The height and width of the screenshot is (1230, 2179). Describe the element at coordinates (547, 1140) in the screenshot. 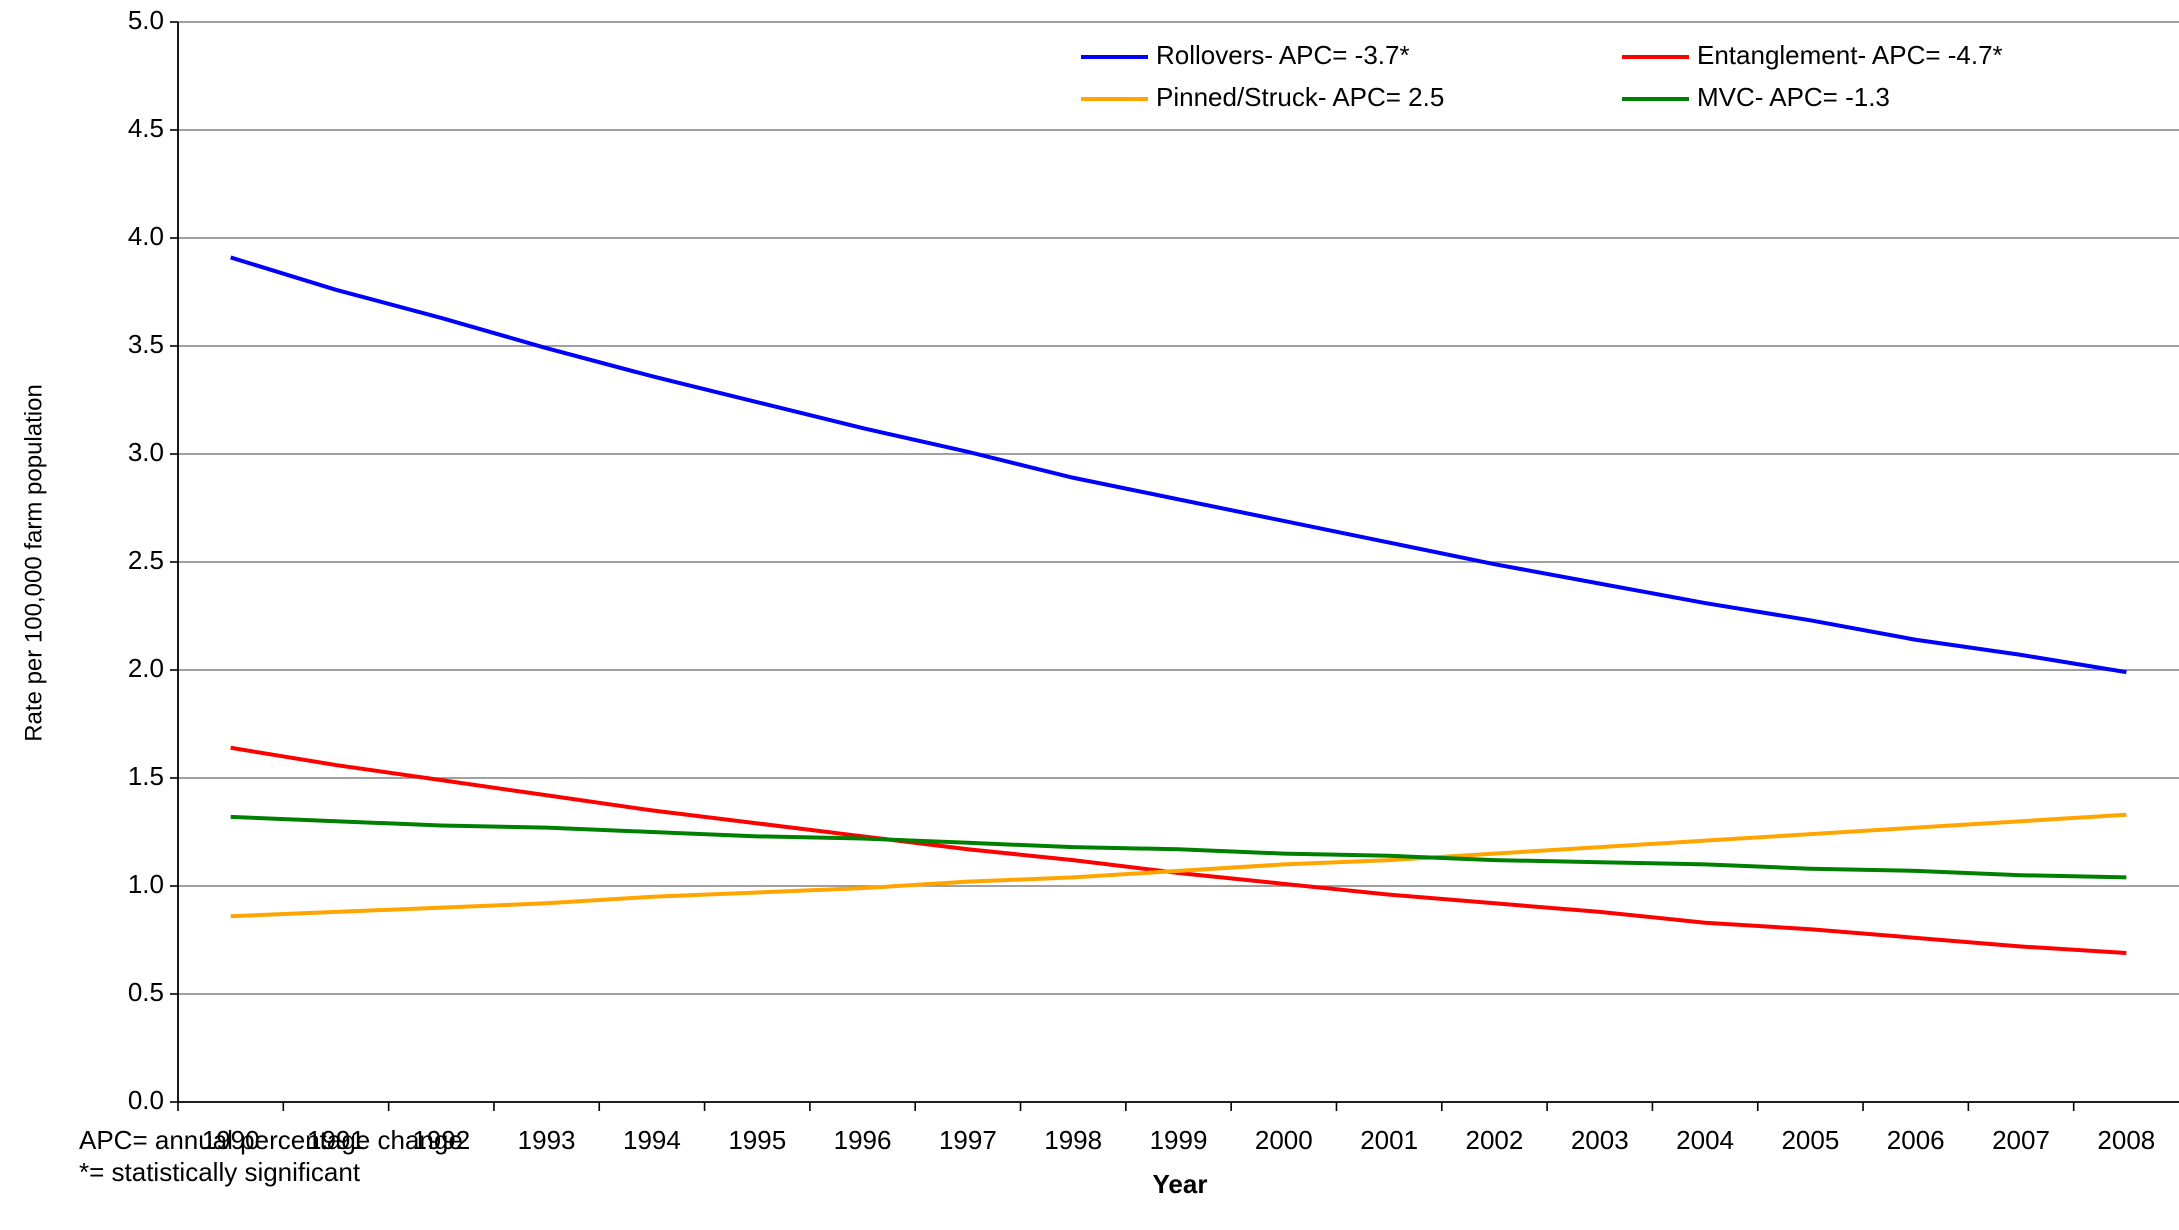

I see `x-tick-label: 1993` at that location.